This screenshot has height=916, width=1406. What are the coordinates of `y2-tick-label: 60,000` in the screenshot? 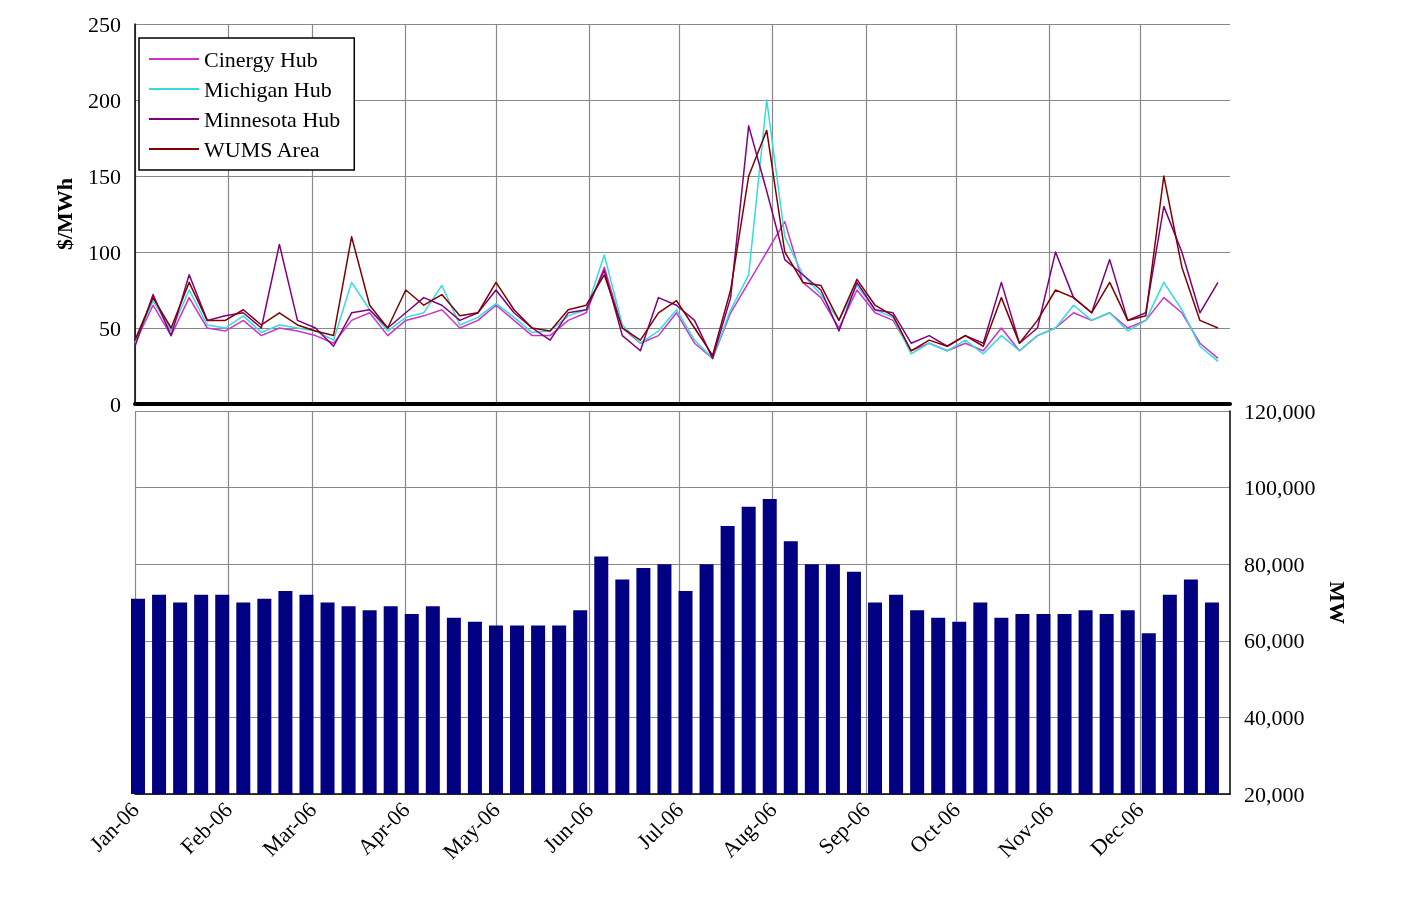 It's located at (1274, 641).